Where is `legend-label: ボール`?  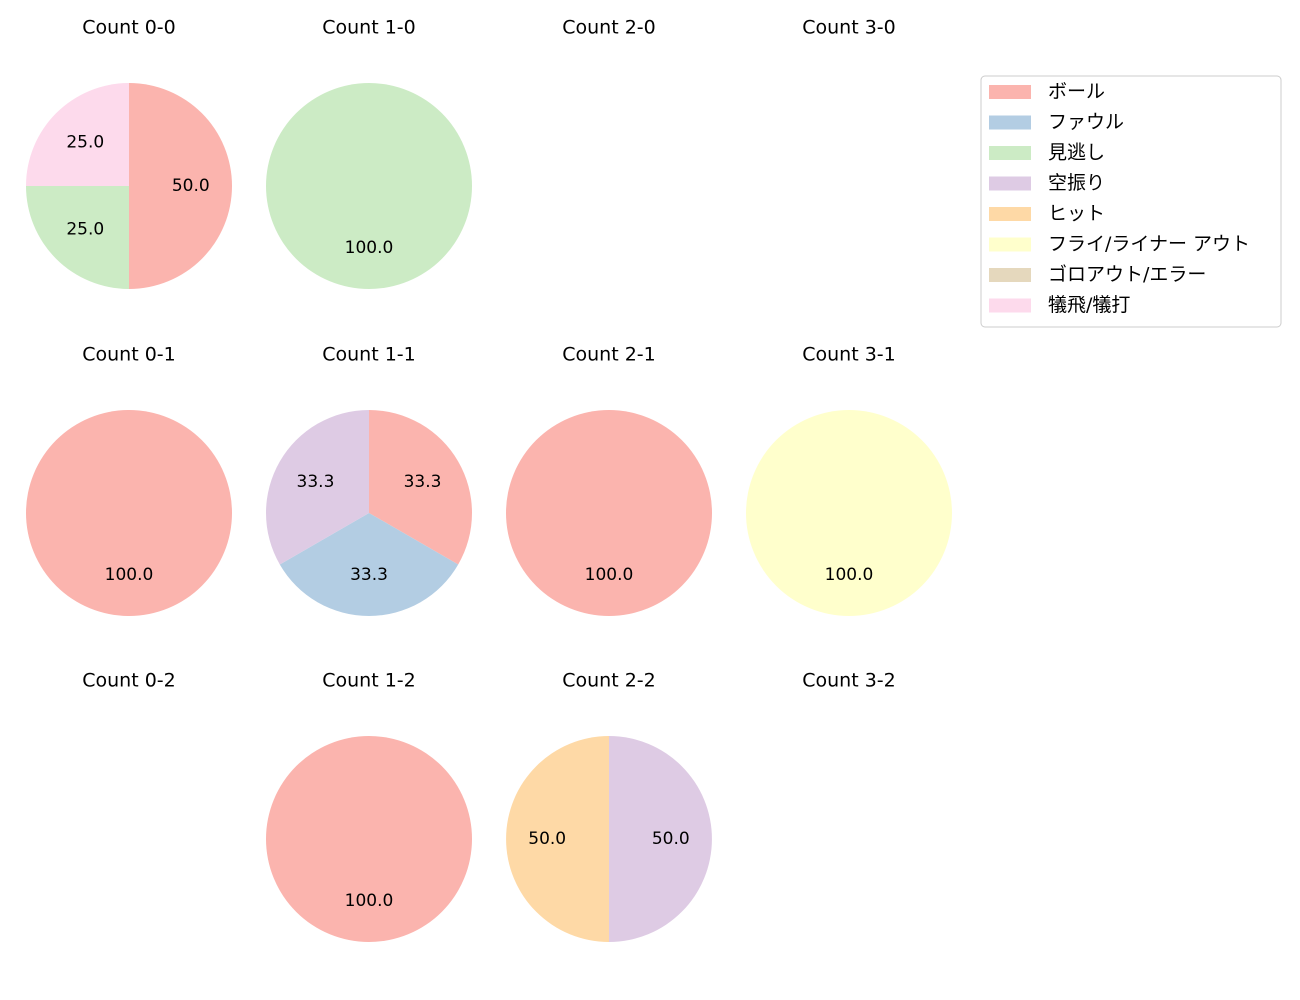
legend-label: ボール is located at coordinates (1076, 92).